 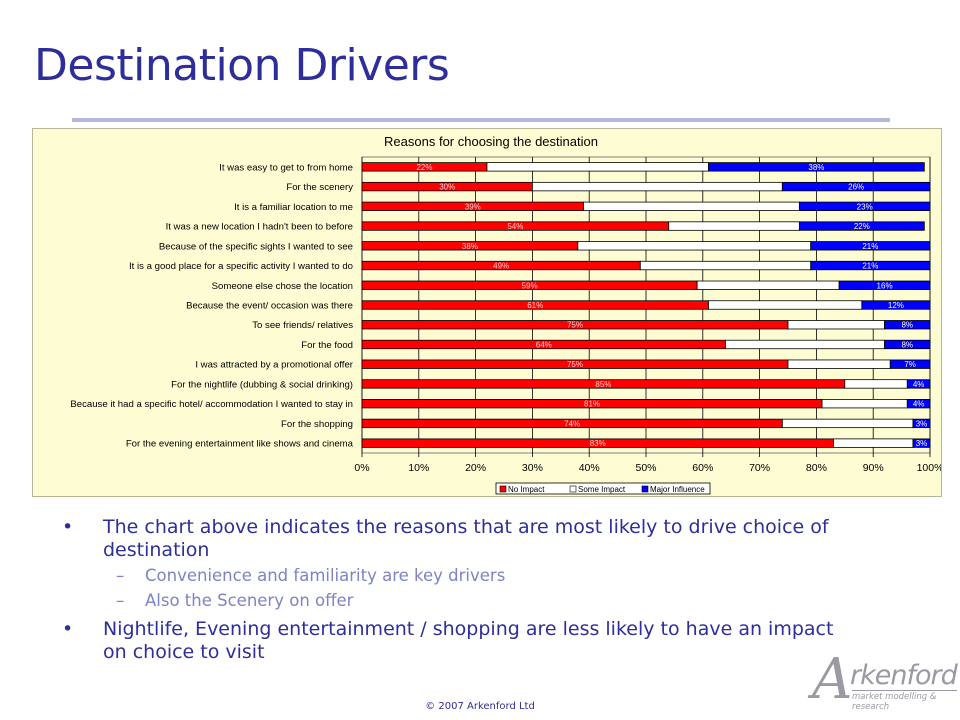 I want to click on data-label: 39%, so click(x=473, y=206).